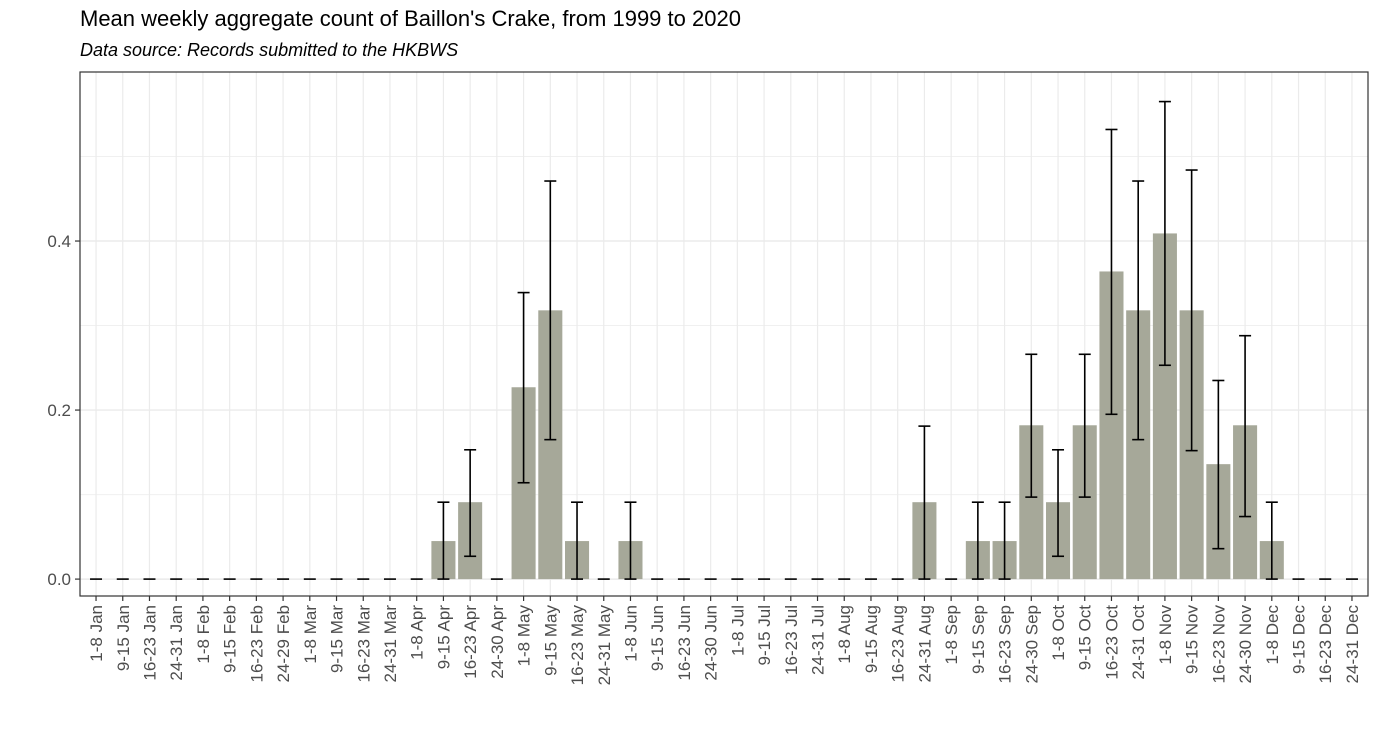  What do you see at coordinates (1272, 635) in the screenshot?
I see `x-tick-label: 1-8 Dec` at bounding box center [1272, 635].